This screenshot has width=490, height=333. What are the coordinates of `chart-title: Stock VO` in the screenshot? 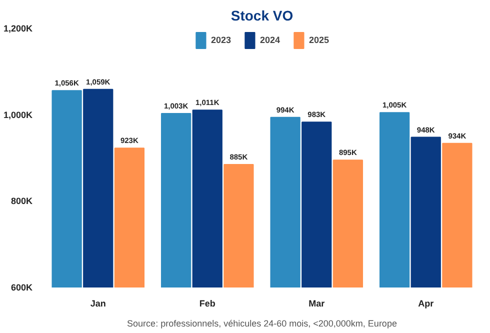 It's located at (262, 16).